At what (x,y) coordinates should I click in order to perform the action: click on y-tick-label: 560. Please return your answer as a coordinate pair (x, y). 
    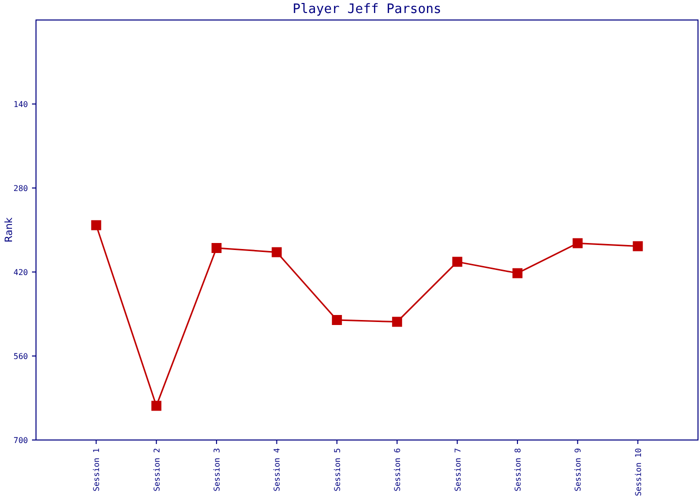
    Looking at the image, I should click on (21, 356).